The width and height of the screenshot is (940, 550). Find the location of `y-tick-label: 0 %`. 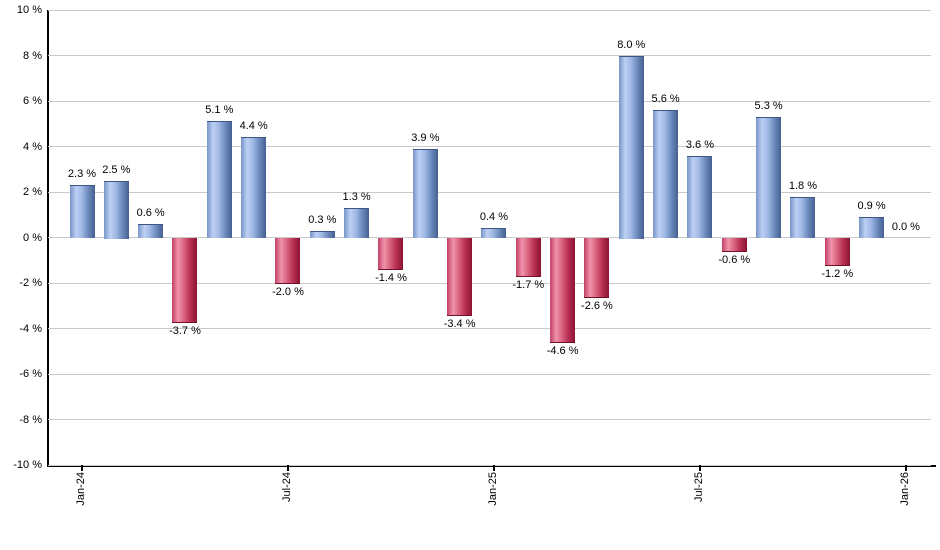

y-tick-label: 0 % is located at coordinates (32, 237).